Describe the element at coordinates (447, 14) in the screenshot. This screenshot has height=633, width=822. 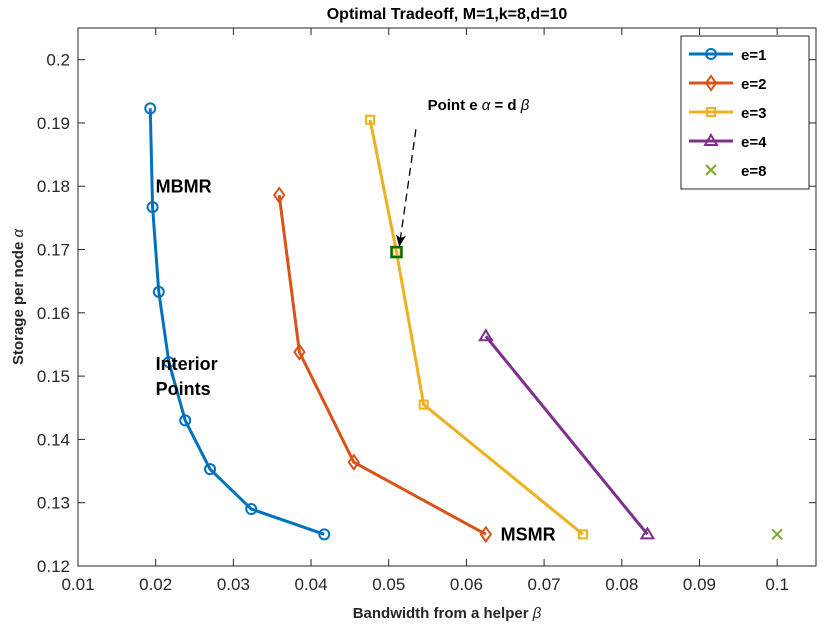
I see `chart-title: Optimal Tradeoff, M=1,k=8,d=10` at that location.